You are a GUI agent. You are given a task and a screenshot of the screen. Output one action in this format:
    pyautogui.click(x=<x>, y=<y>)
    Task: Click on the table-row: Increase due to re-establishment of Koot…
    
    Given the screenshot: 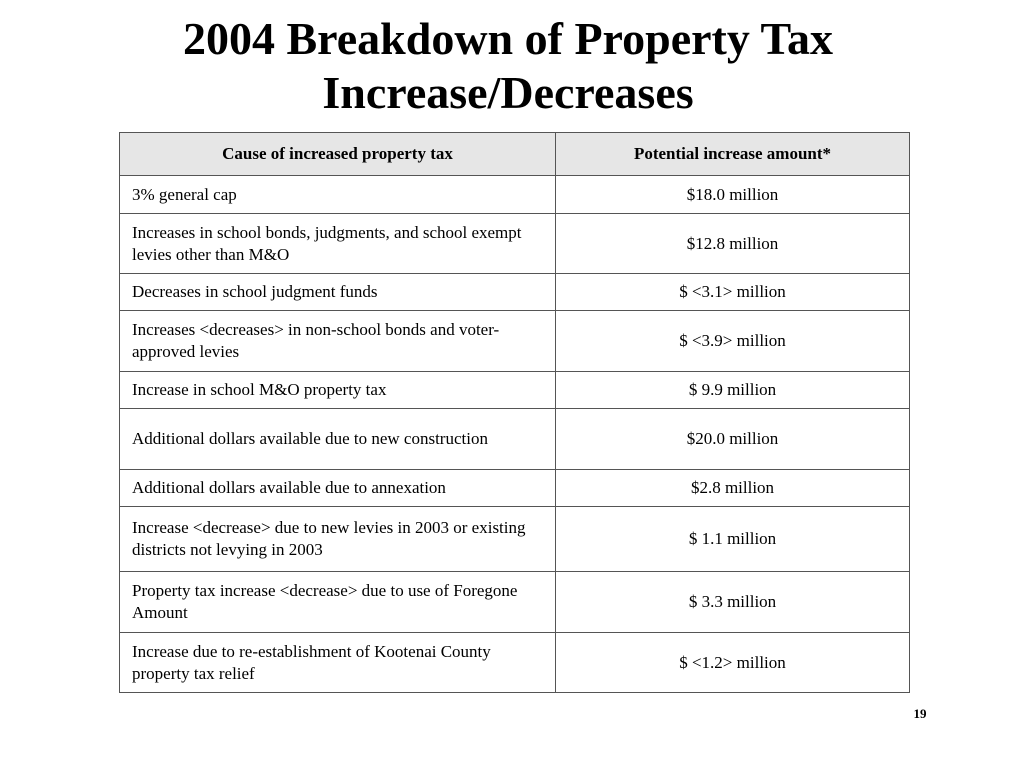 What is the action you would take?
    pyautogui.click(x=514, y=662)
    